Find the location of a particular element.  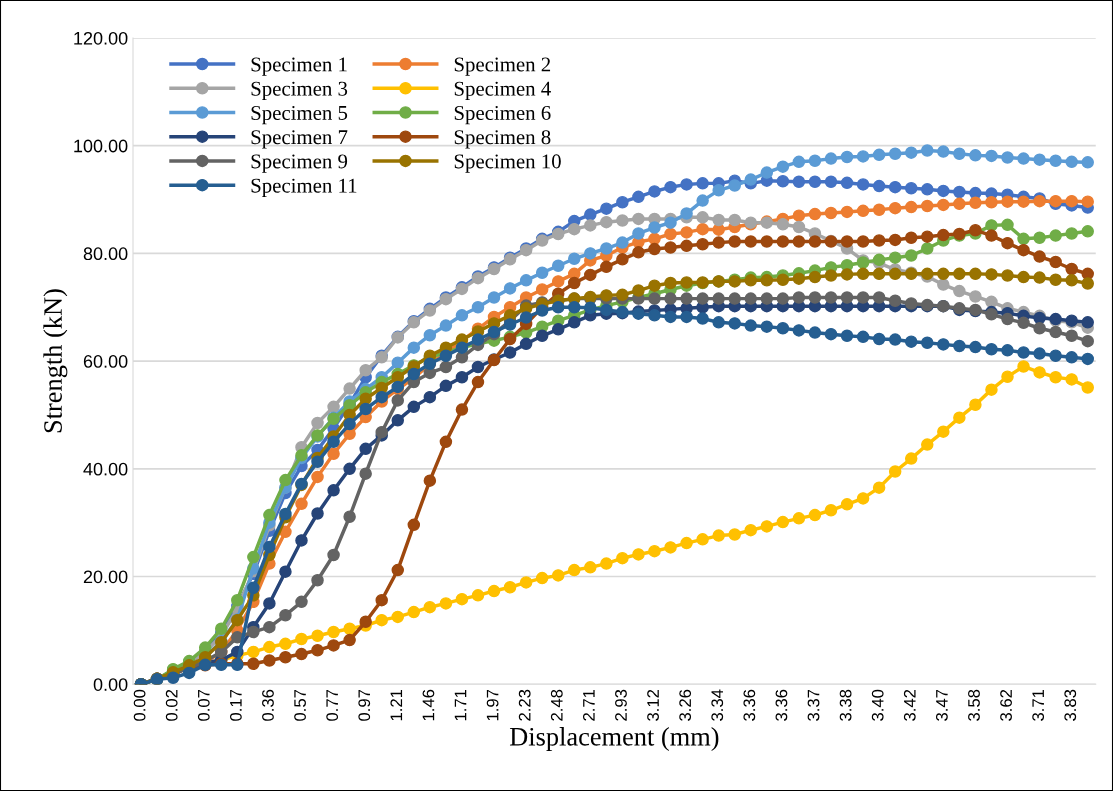

y-tick-label: 60.00 is located at coordinates (105, 361).